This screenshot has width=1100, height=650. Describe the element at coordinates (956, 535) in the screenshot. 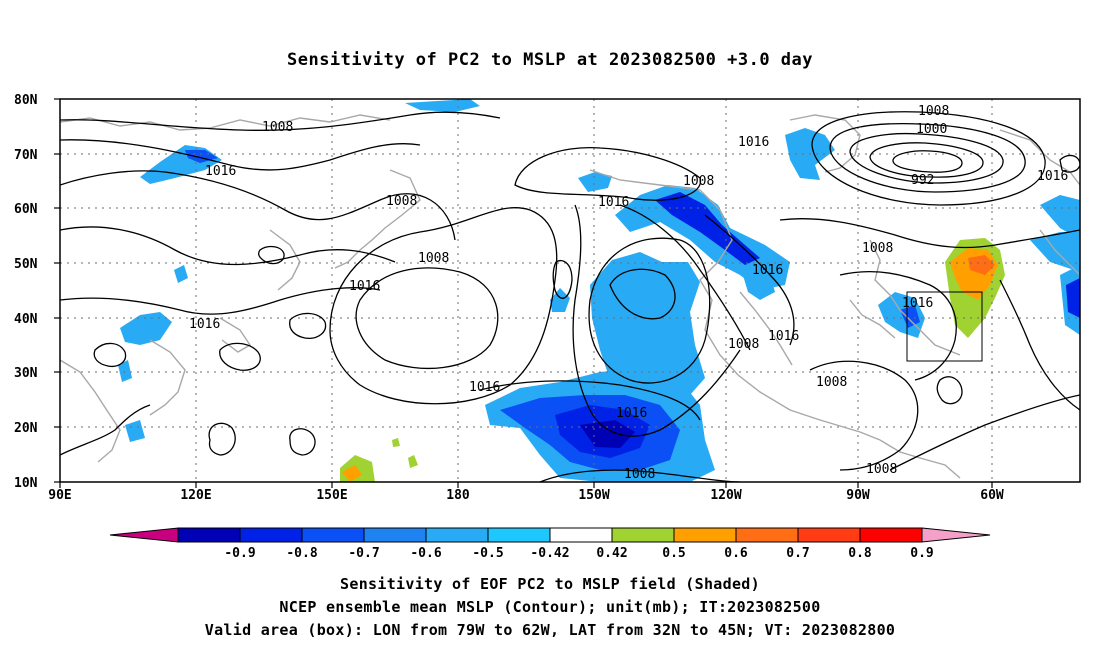

I see `colorbar-right-triangle` at that location.